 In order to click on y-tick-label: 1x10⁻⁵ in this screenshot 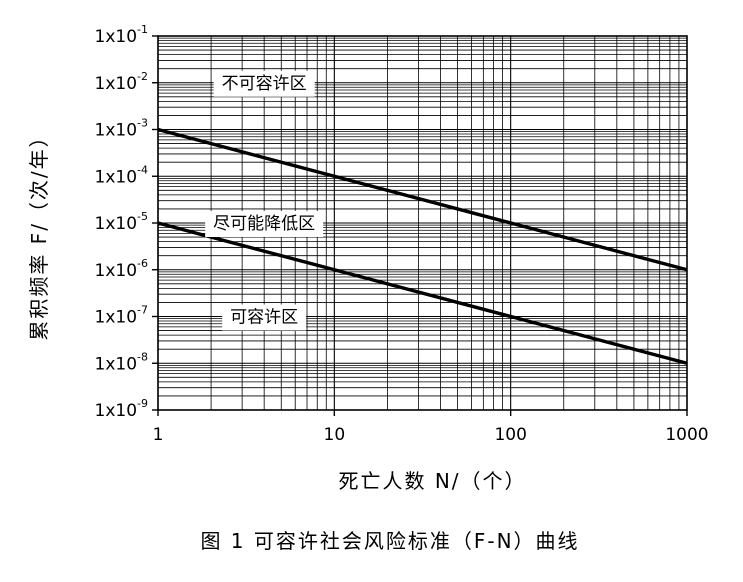, I will do `click(121, 222)`.